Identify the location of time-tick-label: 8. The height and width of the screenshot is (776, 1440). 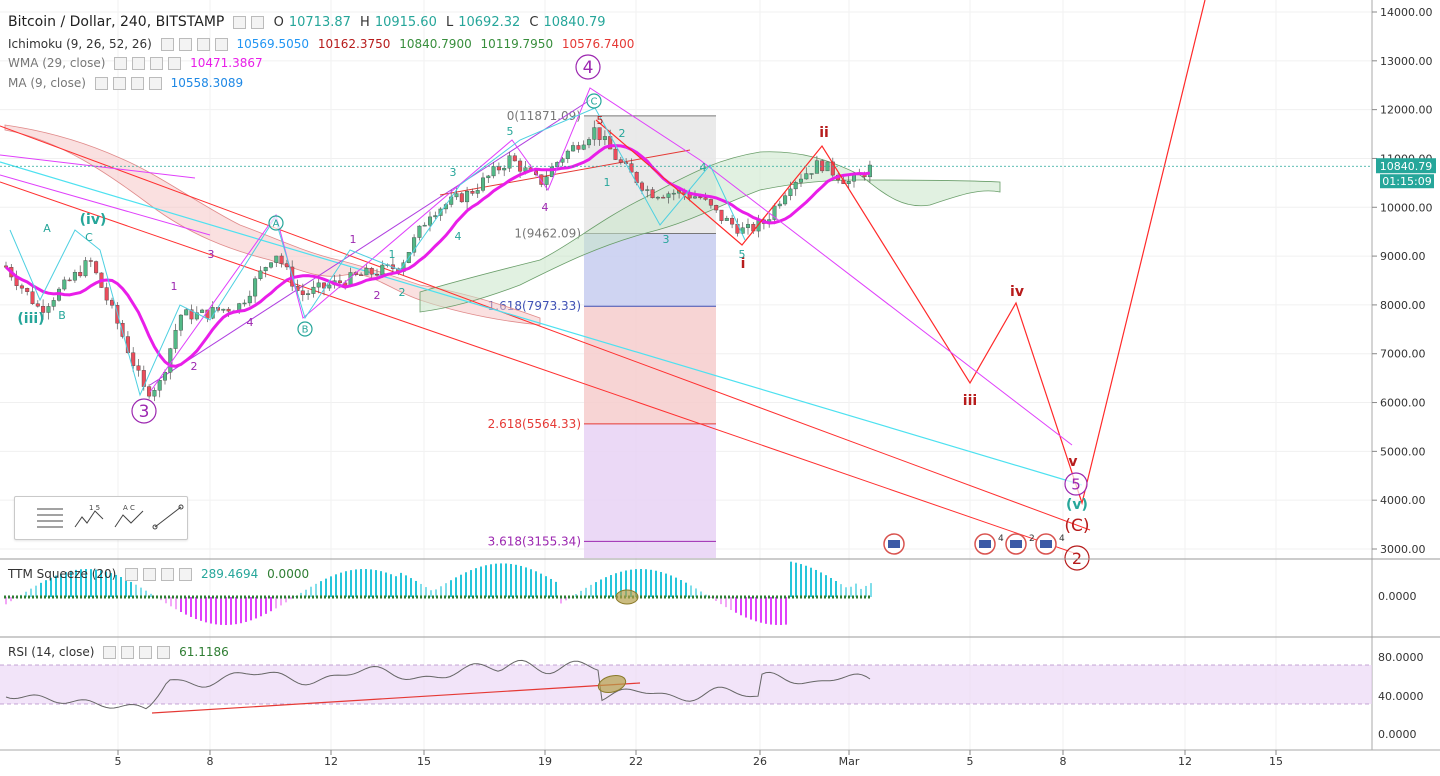
(210, 761).